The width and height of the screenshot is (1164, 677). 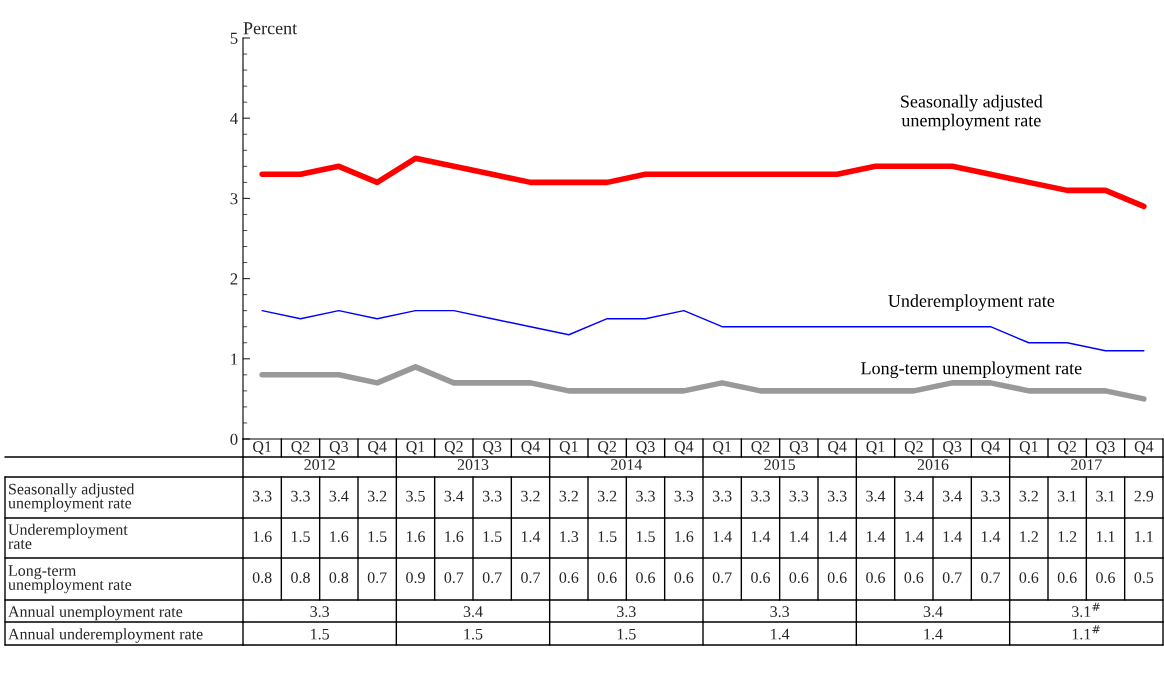 What do you see at coordinates (1144, 578) in the screenshot?
I see `data-label: 0.5` at bounding box center [1144, 578].